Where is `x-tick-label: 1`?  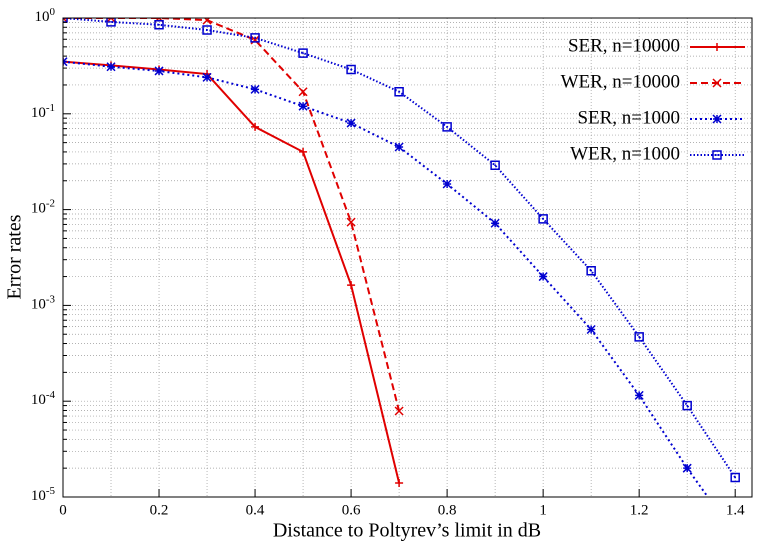 x-tick-label: 1 is located at coordinates (543, 510).